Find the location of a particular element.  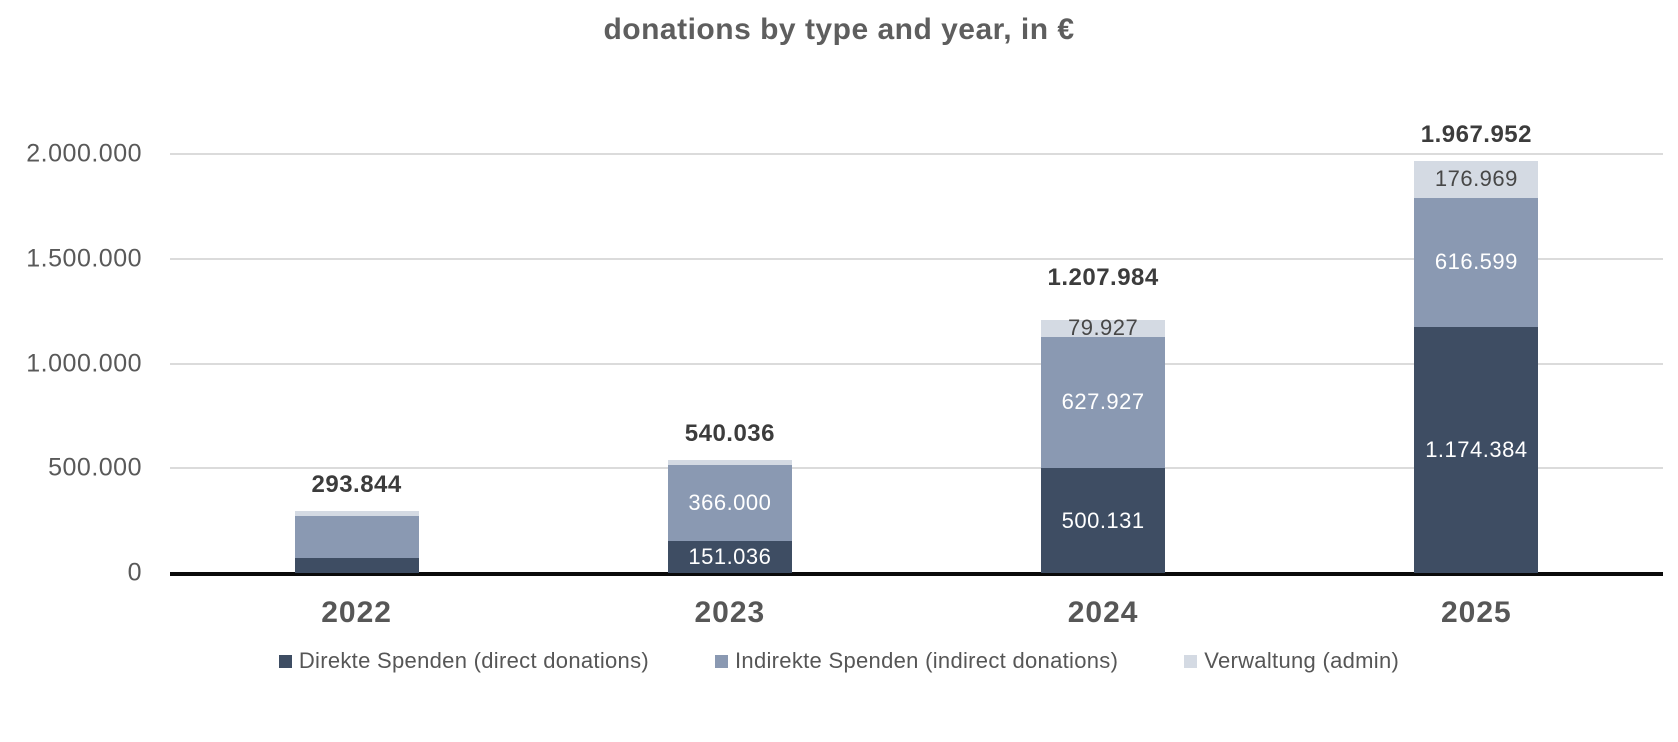

segment-value-label: 1.174.384 is located at coordinates (1476, 449).